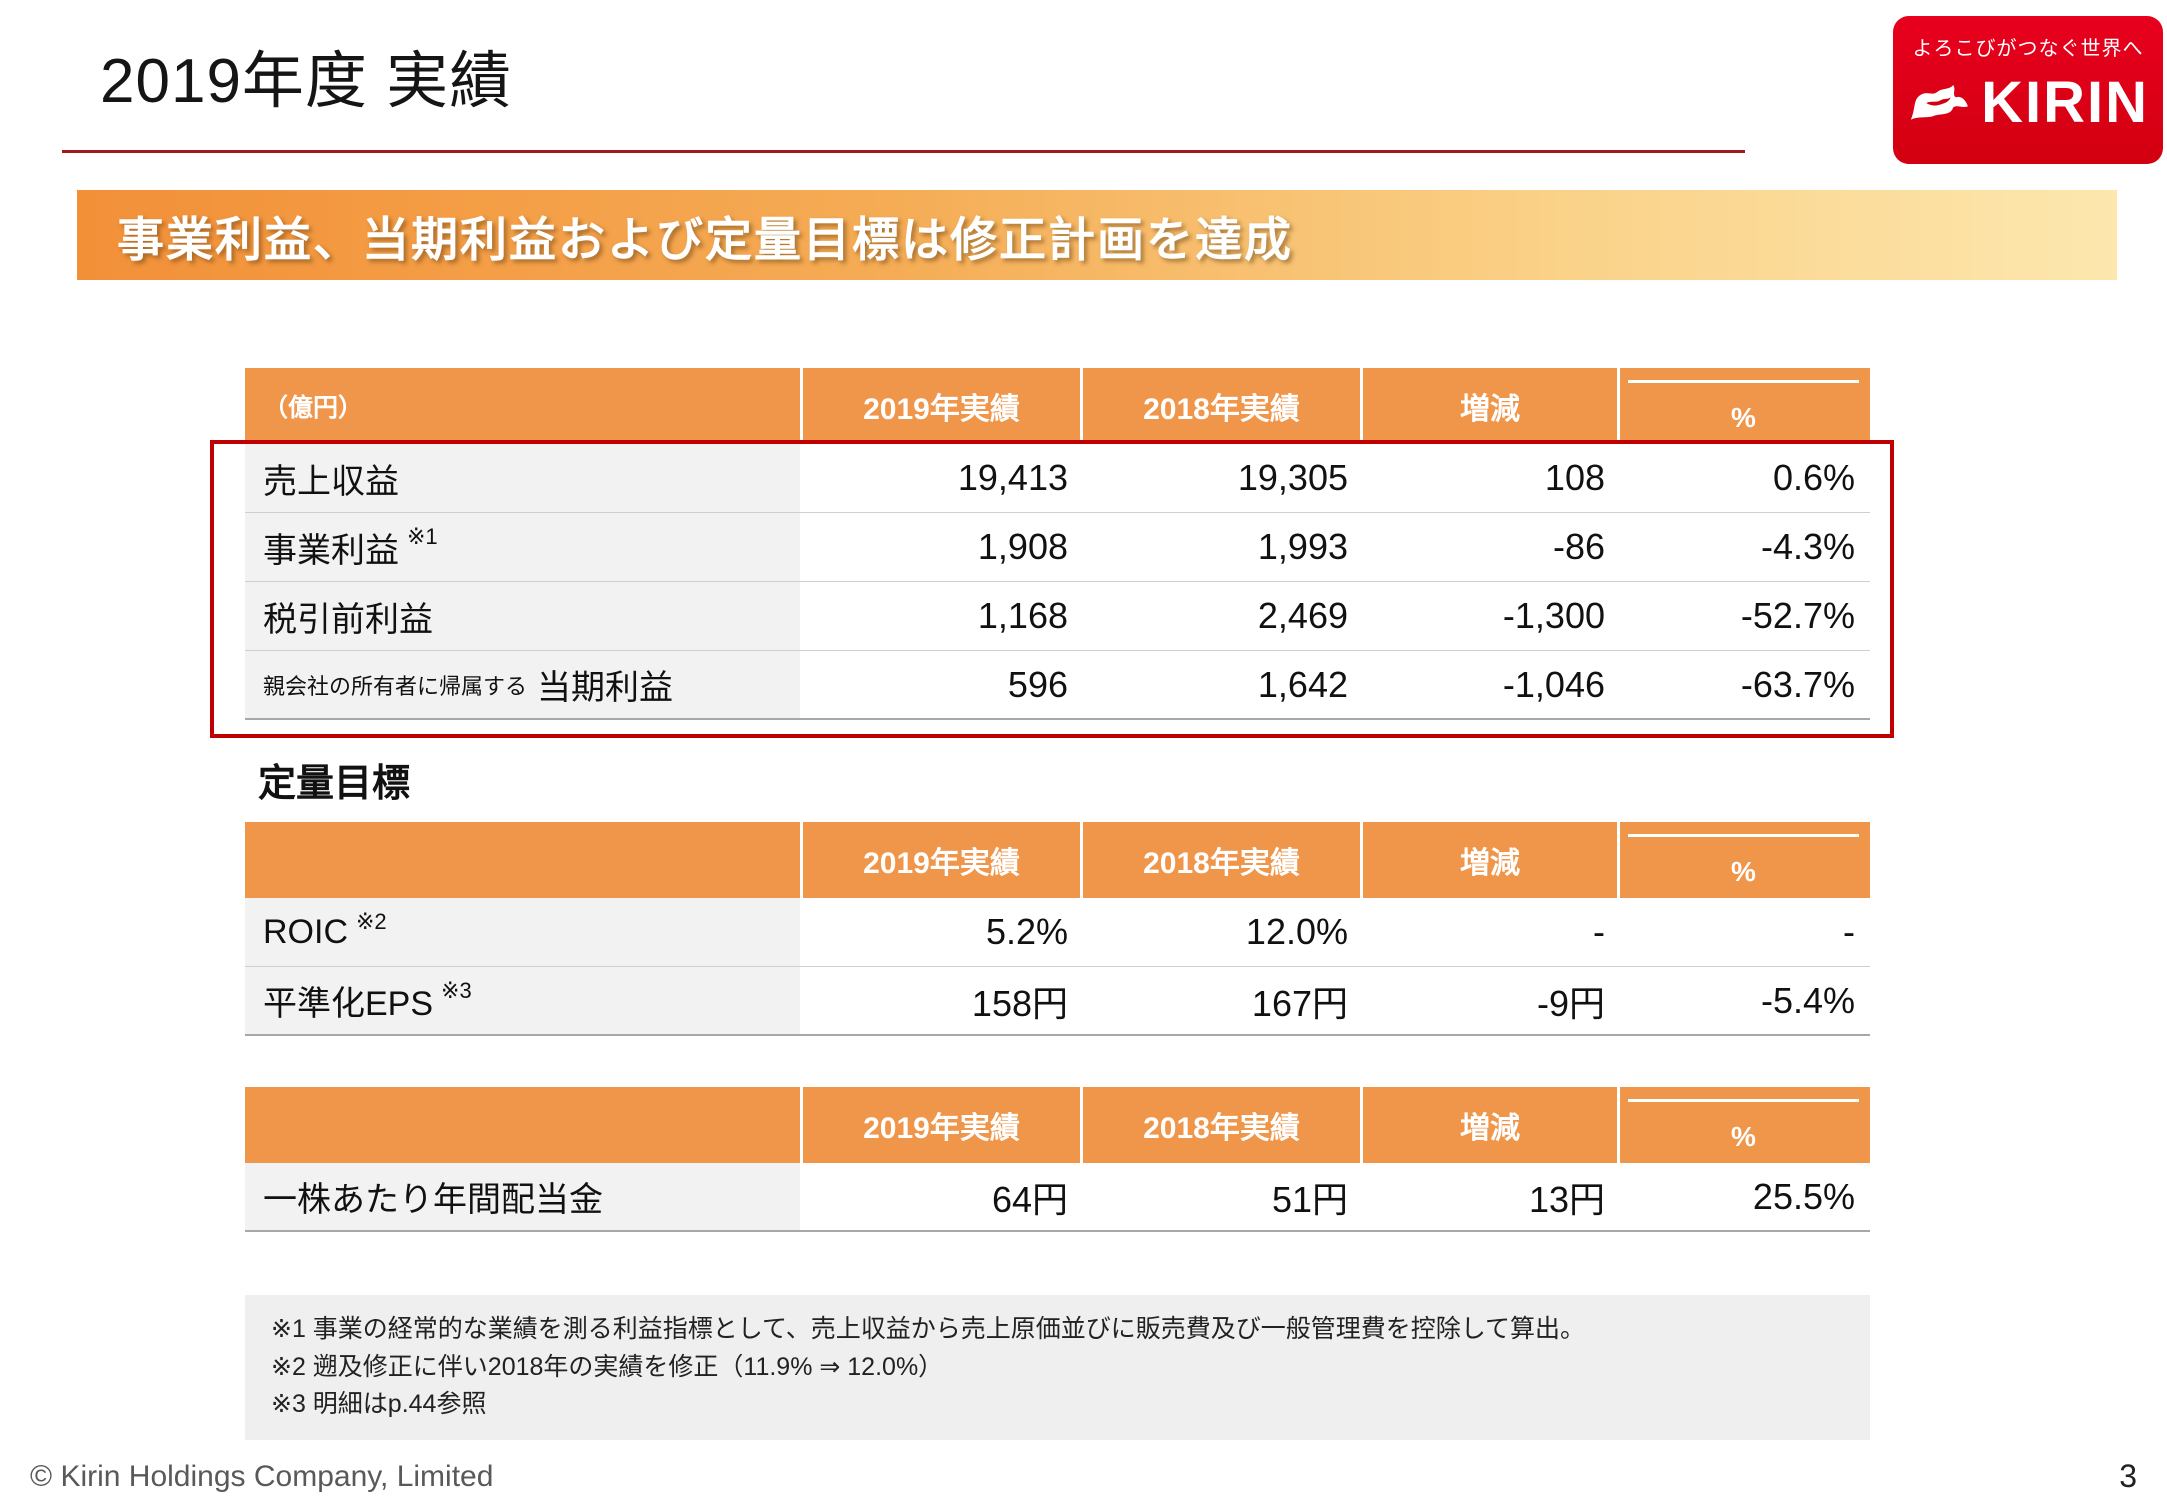 The width and height of the screenshot is (2167, 1508). I want to click on footnote-2: ※2 遡及修正に伴い2018年の実績を修正（11.9% ⇒ 12.0%）, so click(607, 1366).